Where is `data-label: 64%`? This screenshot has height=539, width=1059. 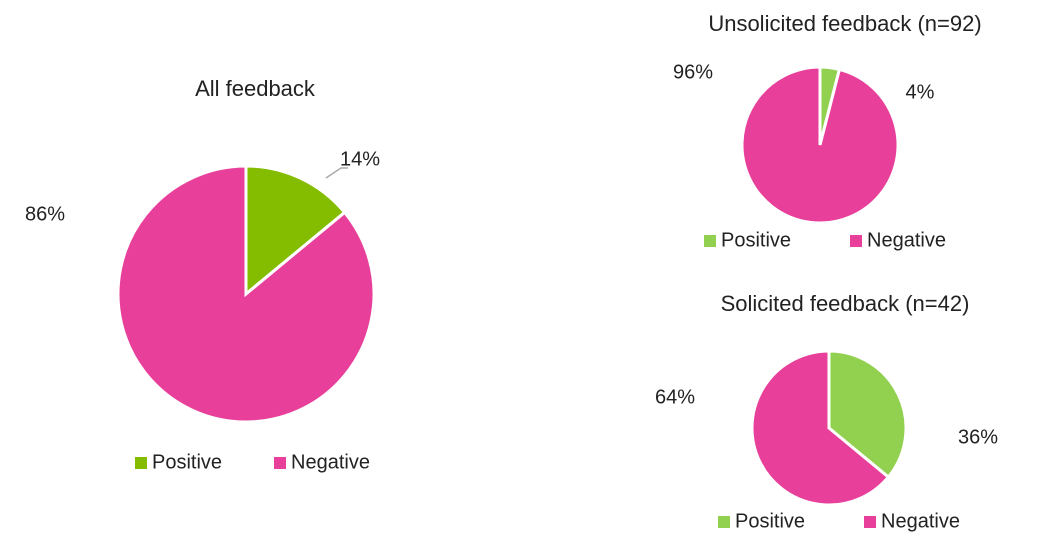 data-label: 64% is located at coordinates (675, 397).